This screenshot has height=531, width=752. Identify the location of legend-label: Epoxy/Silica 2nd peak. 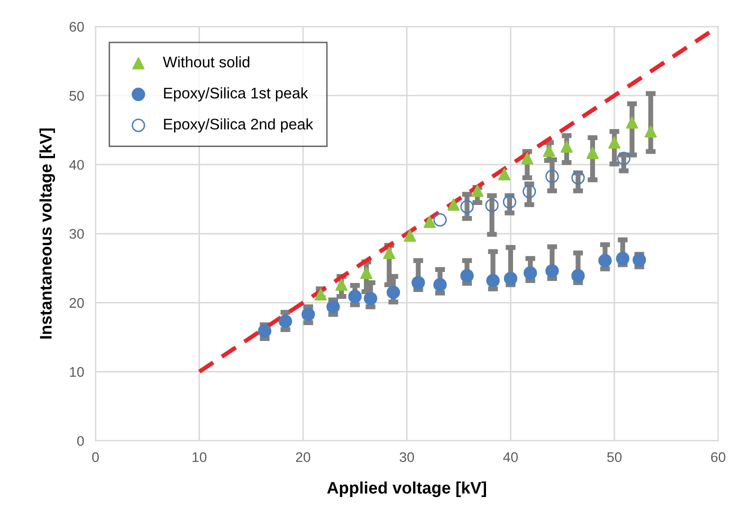
(239, 125).